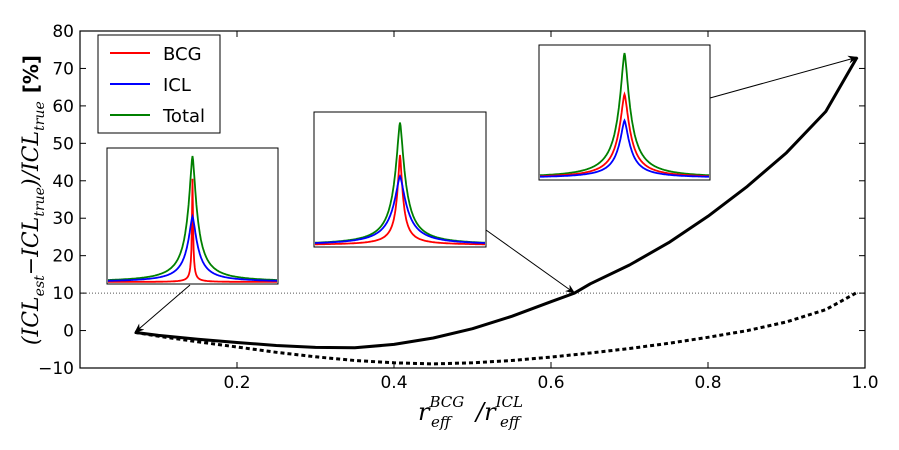 The width and height of the screenshot is (899, 450). What do you see at coordinates (40, 285) in the screenshot?
I see `ylabel-sub-est: est` at bounding box center [40, 285].